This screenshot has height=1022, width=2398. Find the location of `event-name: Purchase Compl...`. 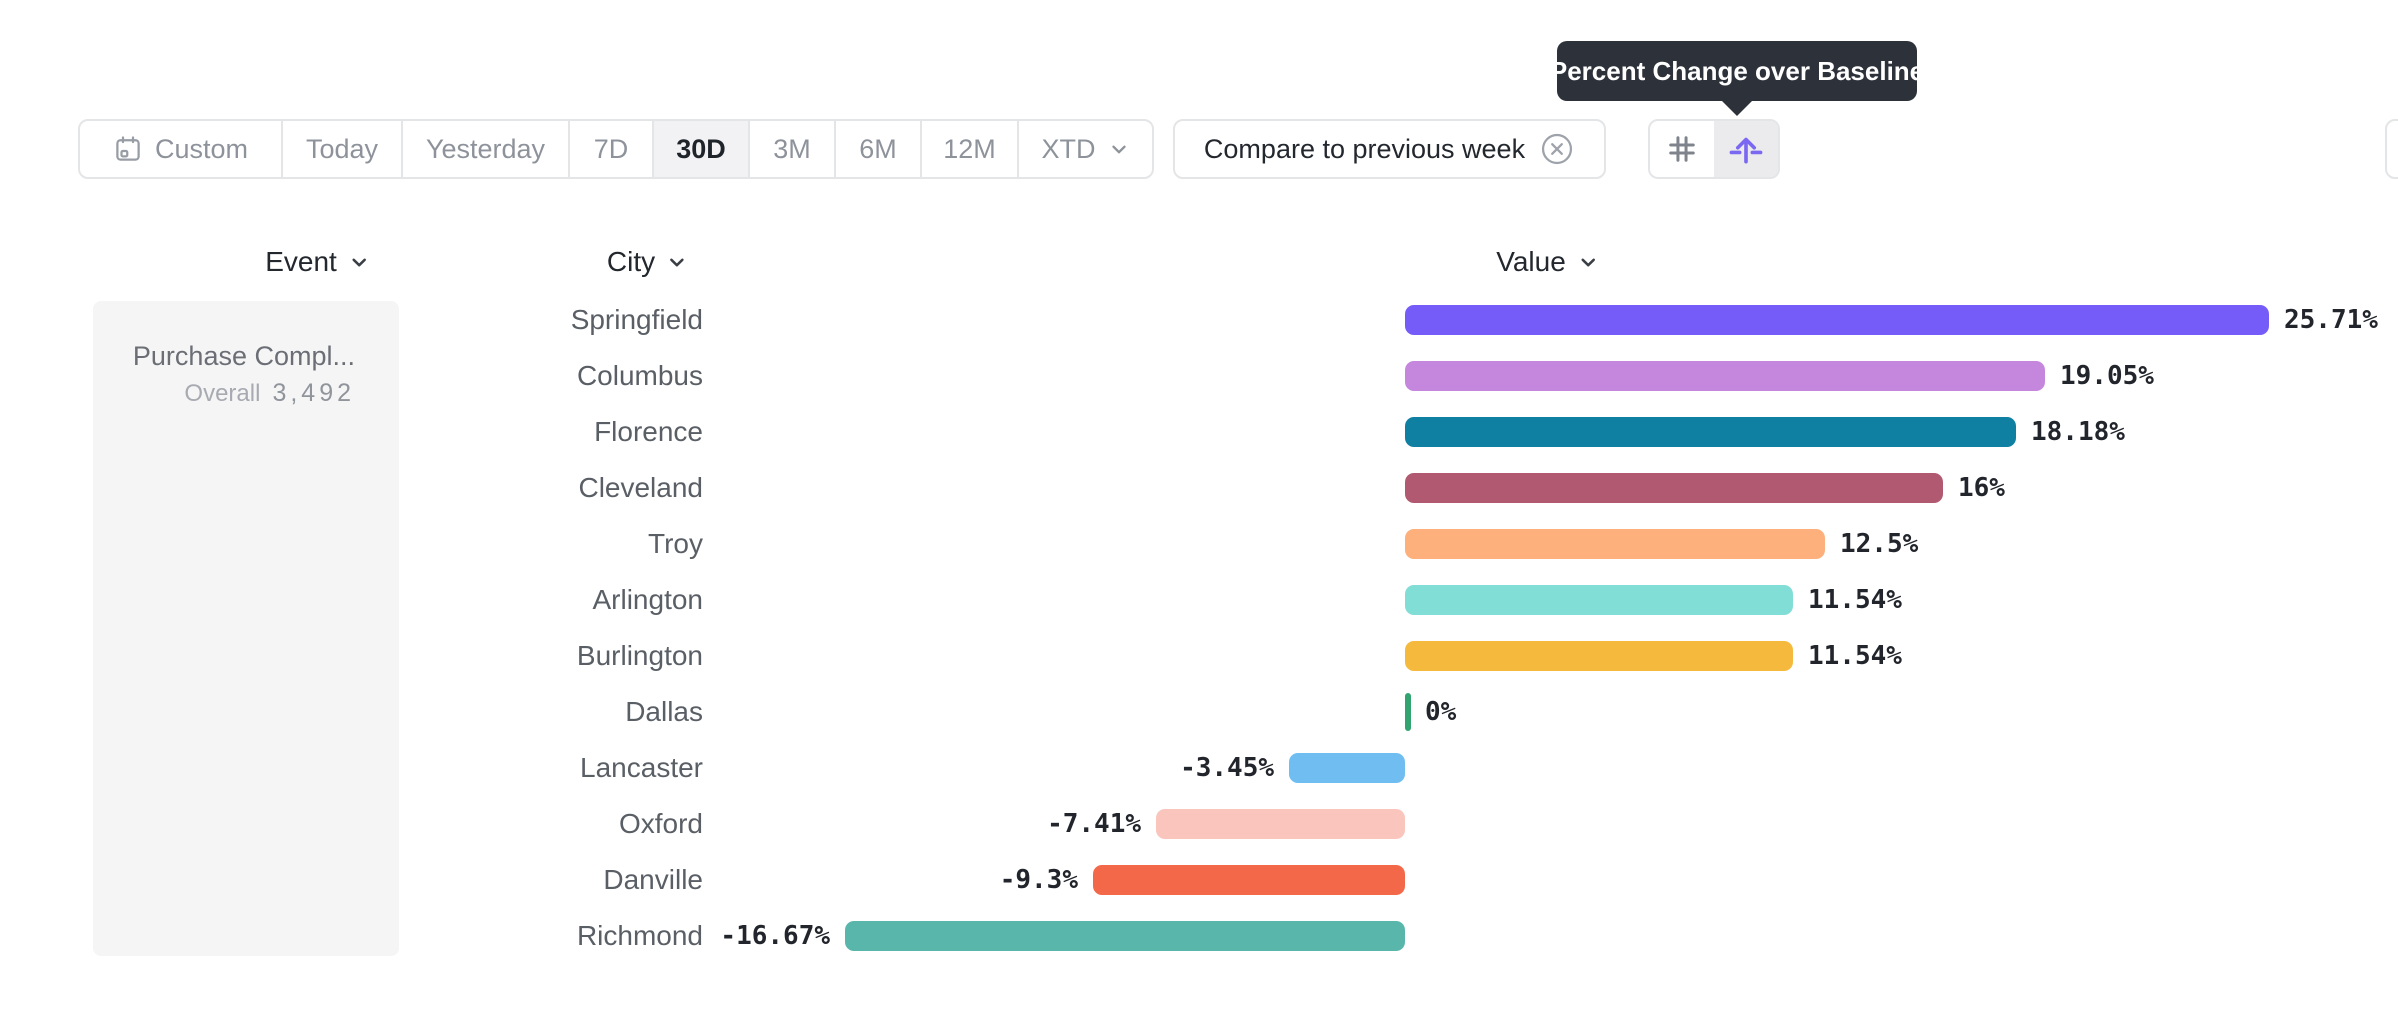

event-name: Purchase Compl... is located at coordinates (243, 356).